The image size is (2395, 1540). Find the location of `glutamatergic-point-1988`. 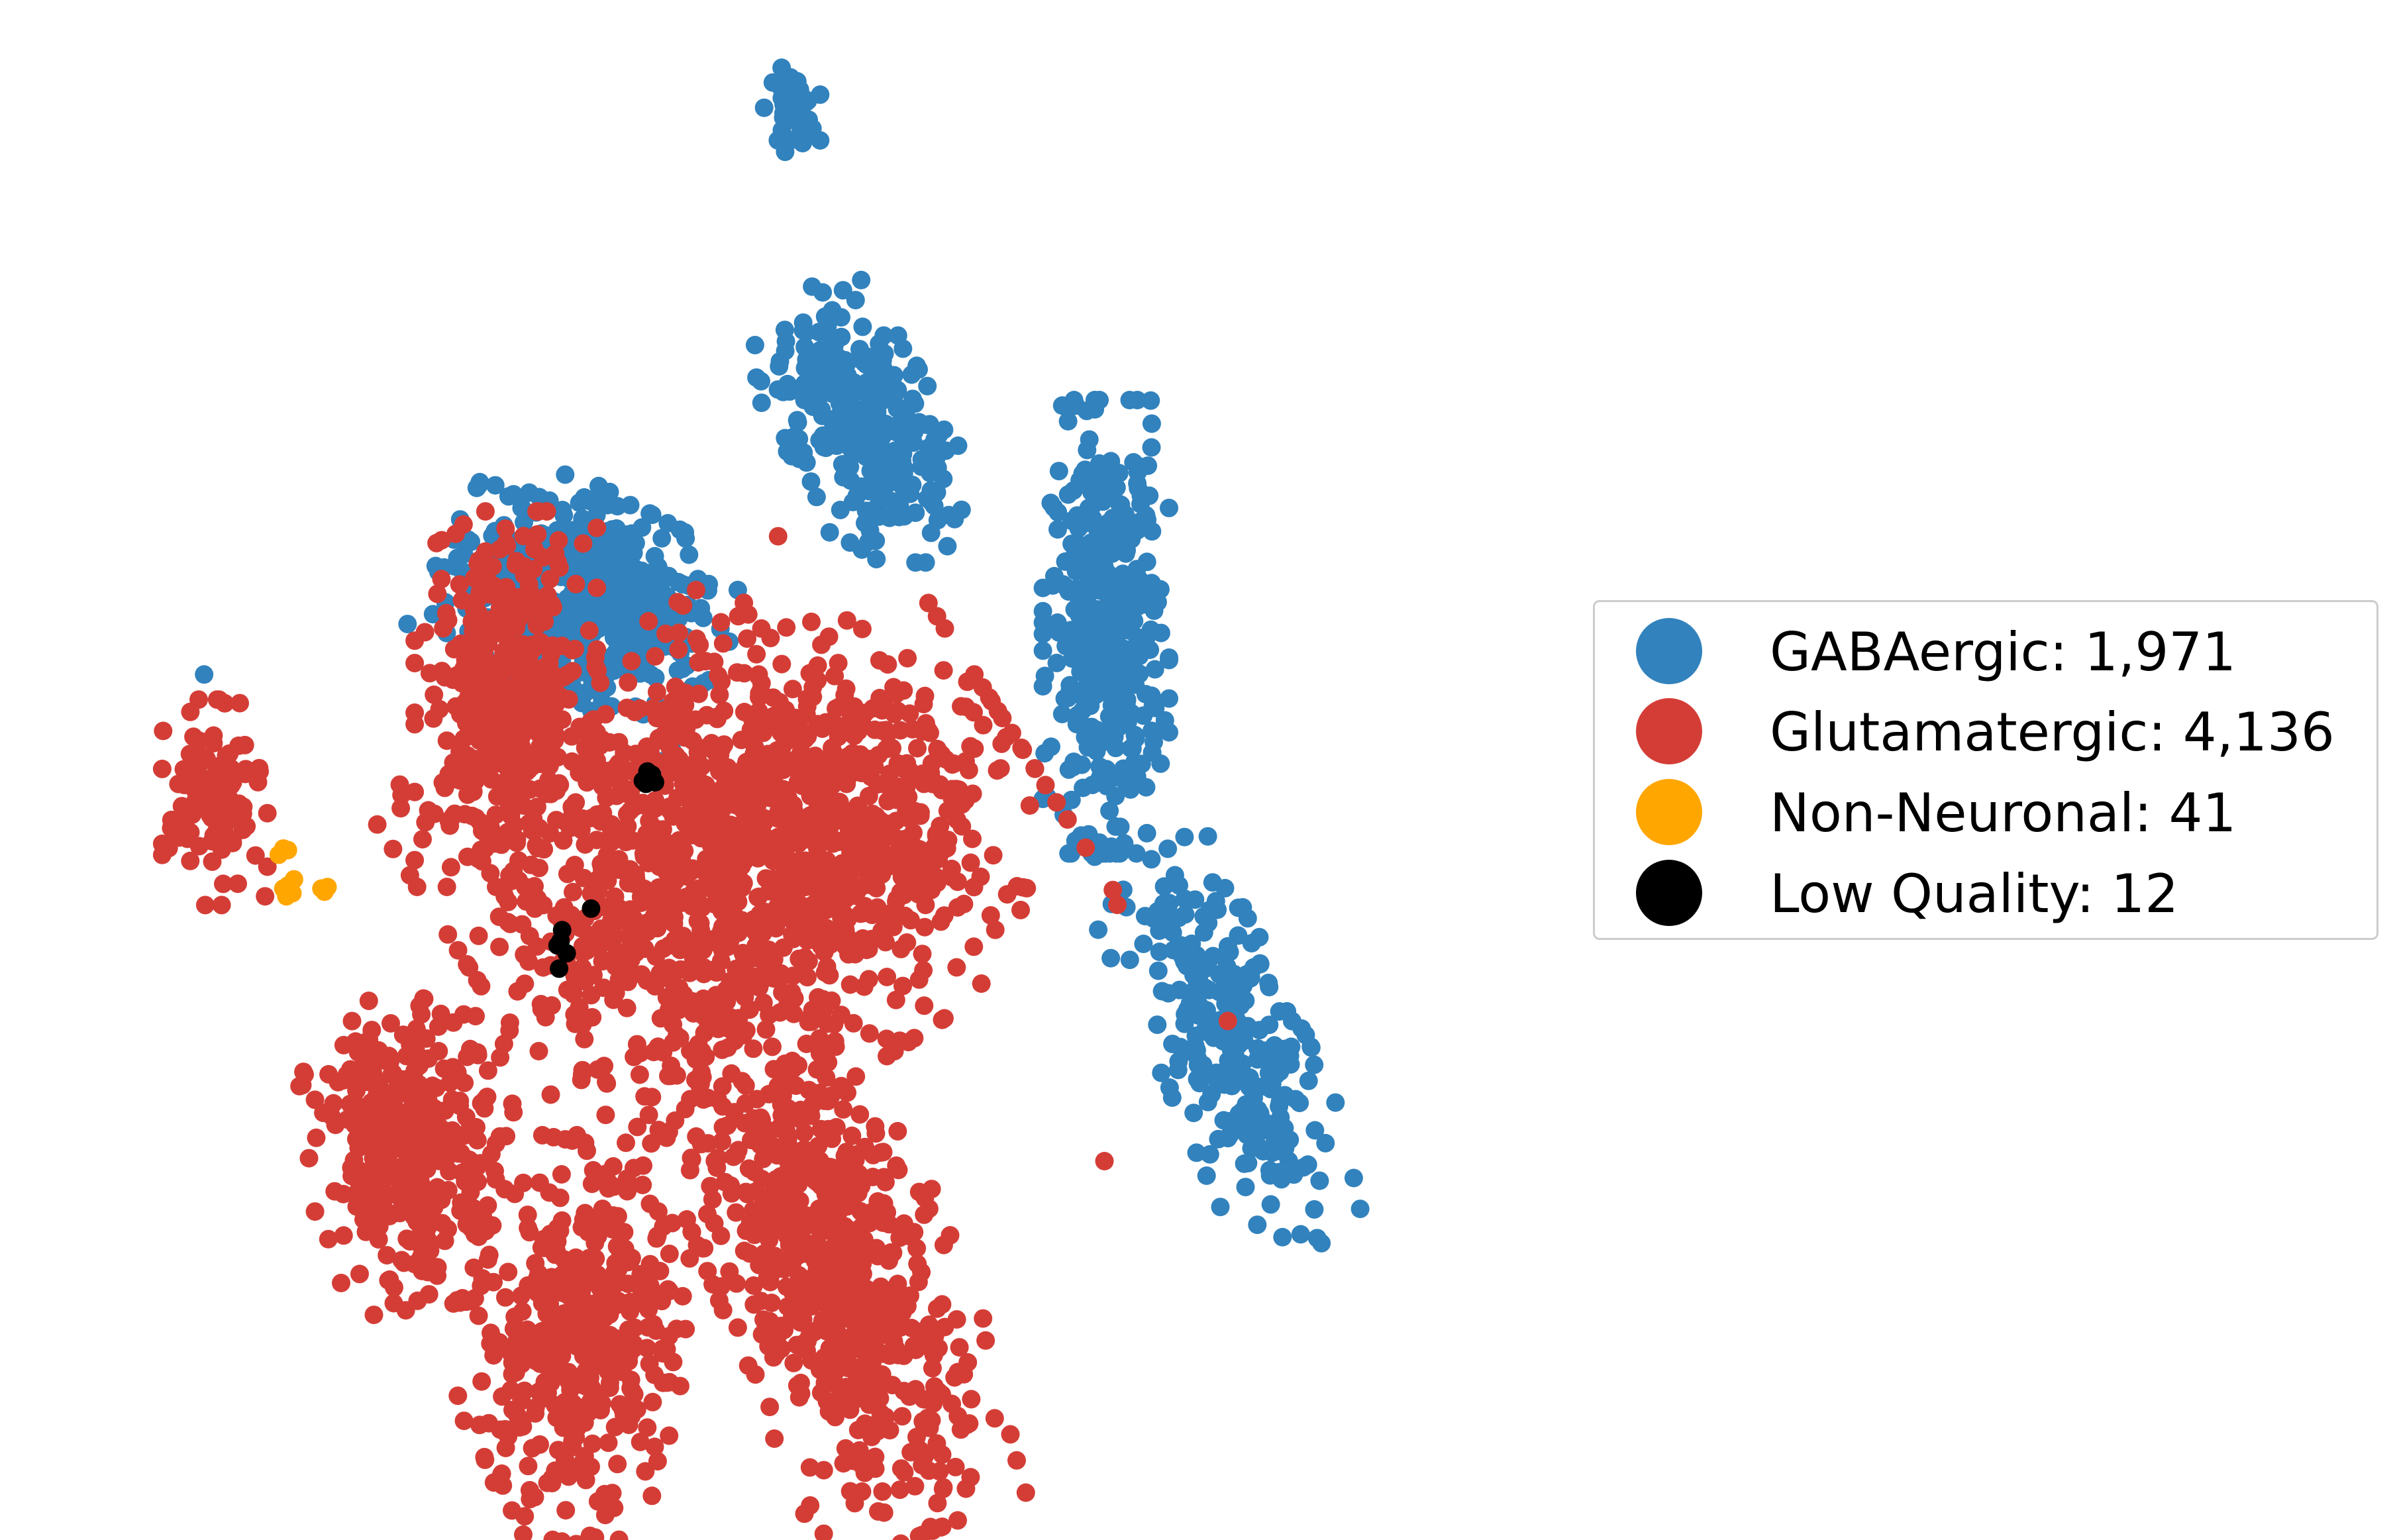

glutamatergic-point-1988 is located at coordinates (315, 1099).